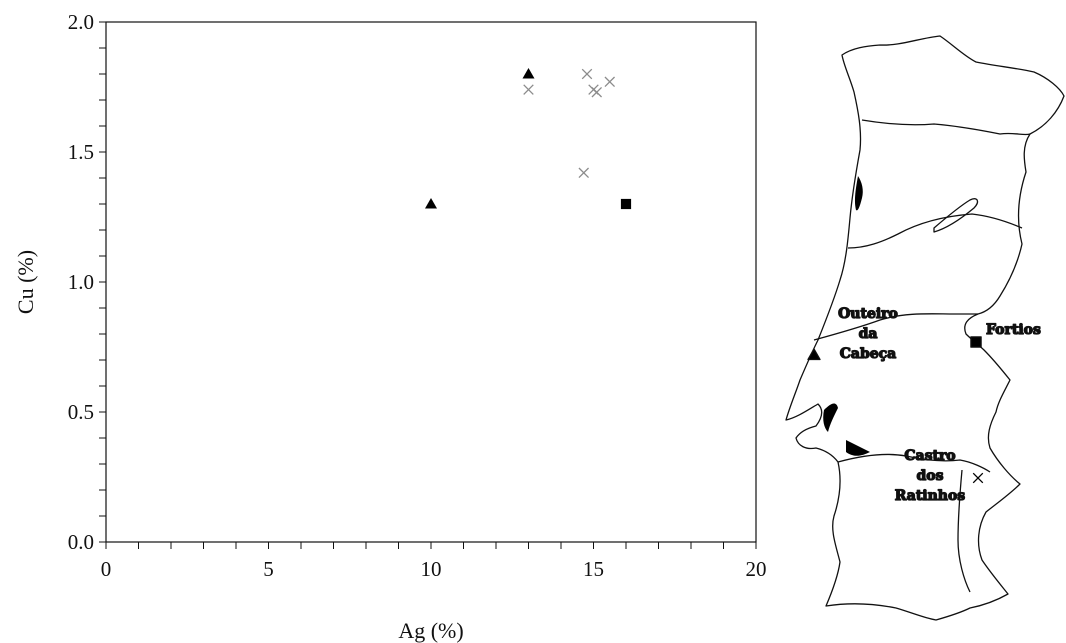 The height and width of the screenshot is (643, 1066). Describe the element at coordinates (268, 569) in the screenshot. I see `x-tick-label: 5` at that location.